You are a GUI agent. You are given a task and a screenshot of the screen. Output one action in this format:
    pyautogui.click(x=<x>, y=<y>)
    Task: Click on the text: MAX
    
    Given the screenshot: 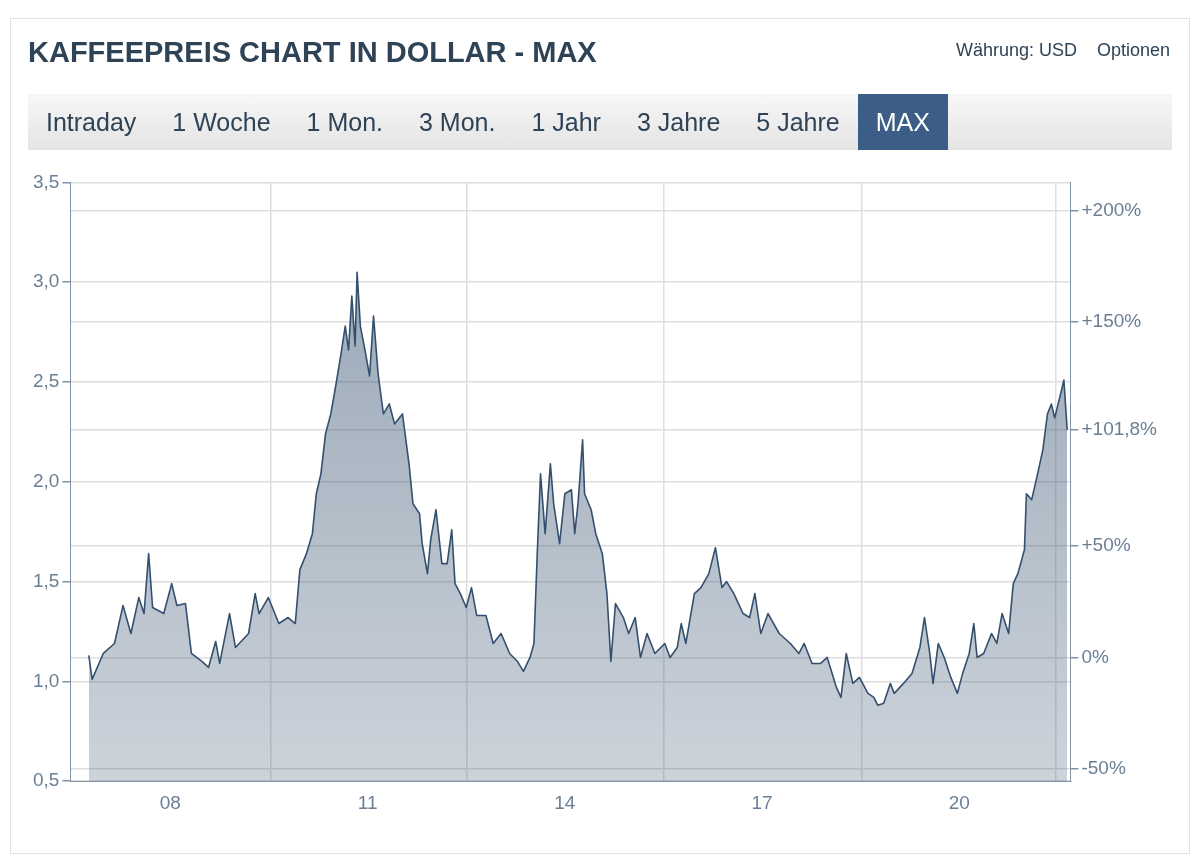 What is the action you would take?
    pyautogui.click(x=902, y=122)
    